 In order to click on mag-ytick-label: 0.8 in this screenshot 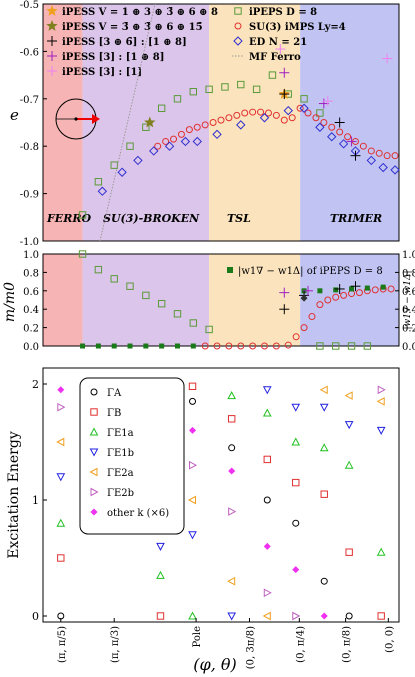, I will do `click(31, 273)`.